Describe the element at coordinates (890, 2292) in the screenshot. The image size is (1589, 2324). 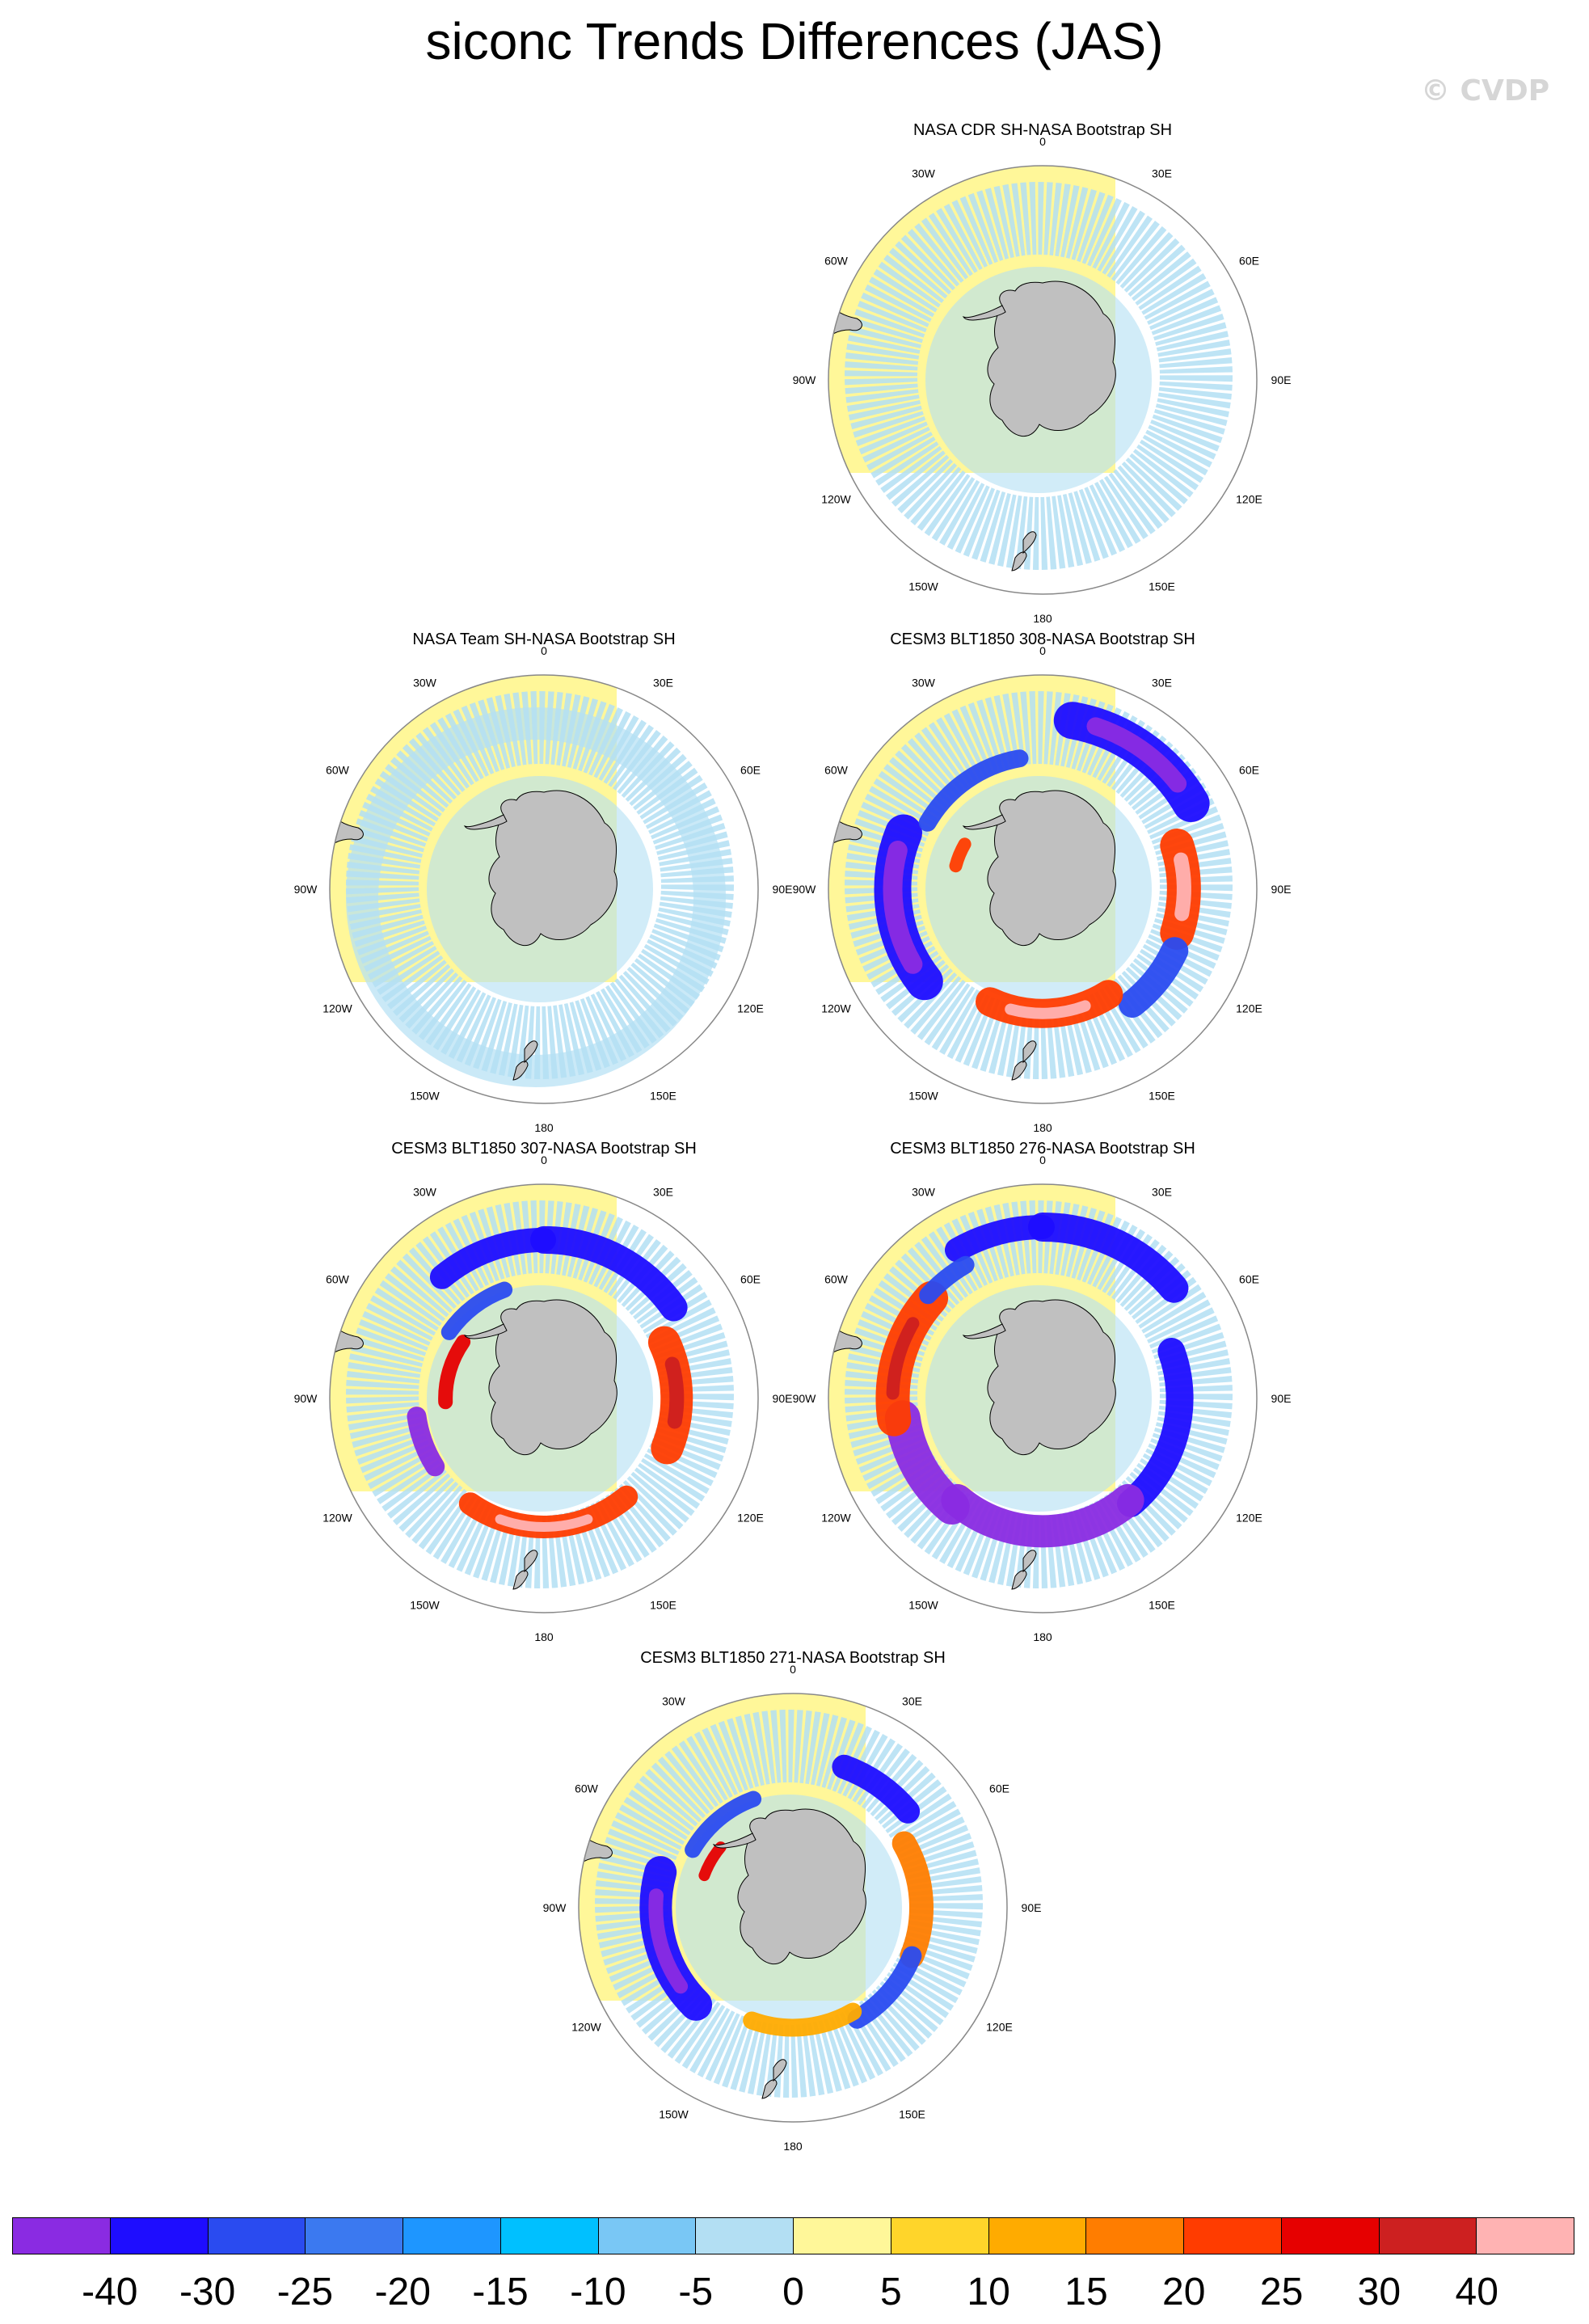
I see `colorbar-label: 5` at that location.